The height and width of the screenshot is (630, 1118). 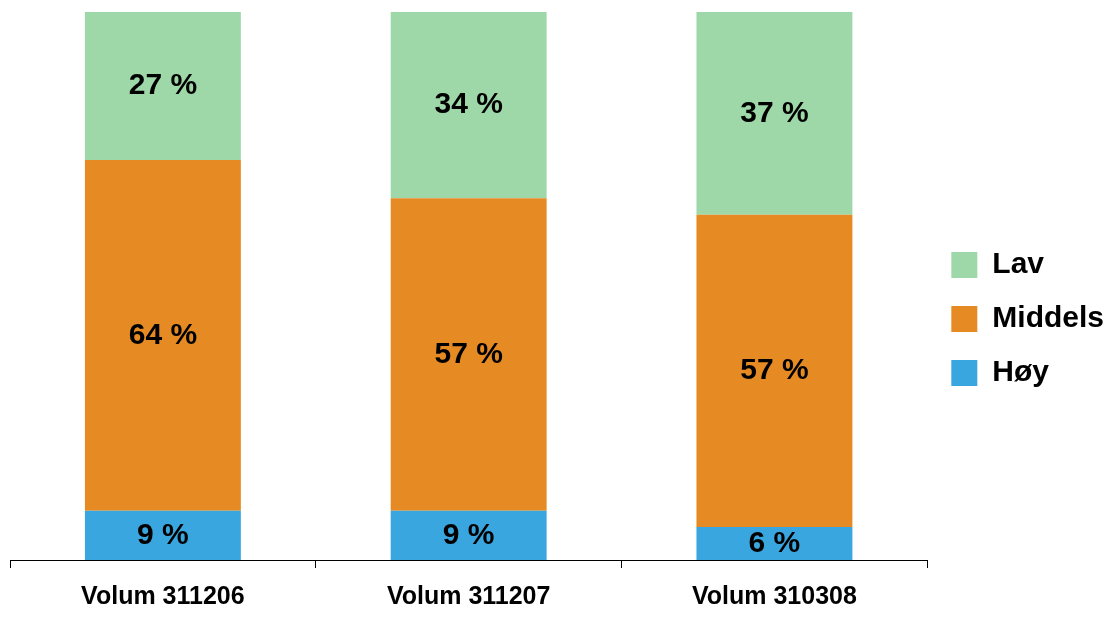 I want to click on data-label: 6 %, so click(x=774, y=541).